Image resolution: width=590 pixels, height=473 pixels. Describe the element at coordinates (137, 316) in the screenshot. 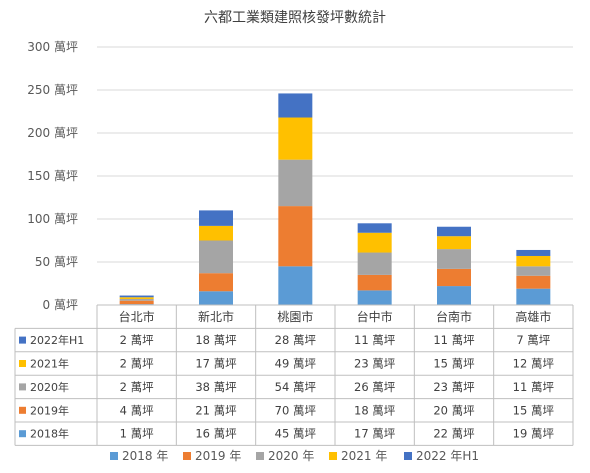

I see `category-label: 台北市` at that location.